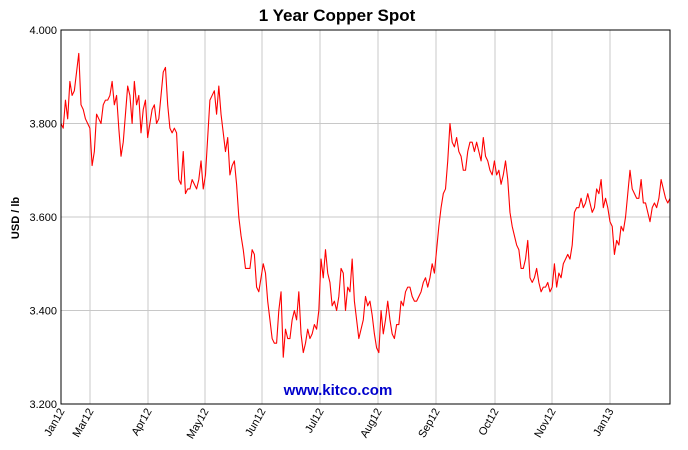 The image size is (688, 450). I want to click on y-axis-label: USD / lb, so click(16, 218).